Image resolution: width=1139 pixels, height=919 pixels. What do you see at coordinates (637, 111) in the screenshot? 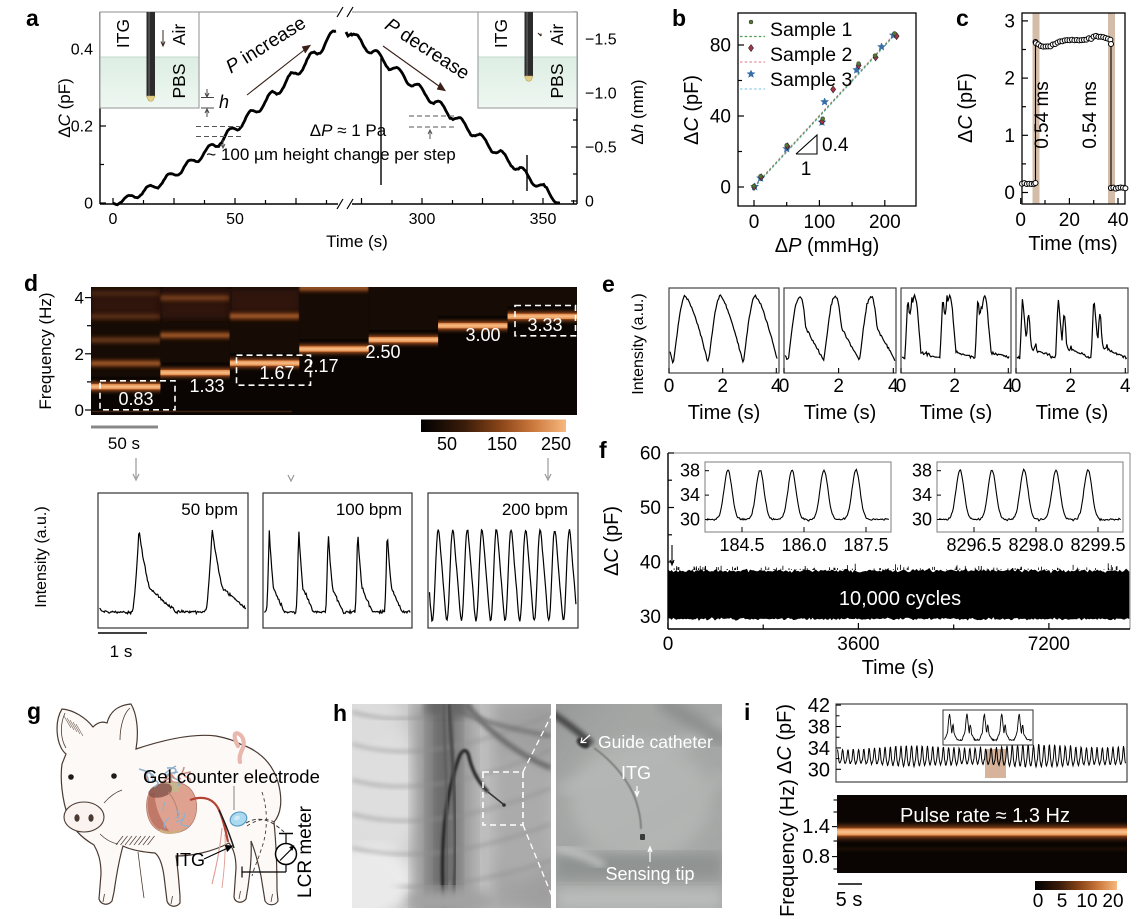
I see `svg-text: Δh (mm)` at bounding box center [637, 111].